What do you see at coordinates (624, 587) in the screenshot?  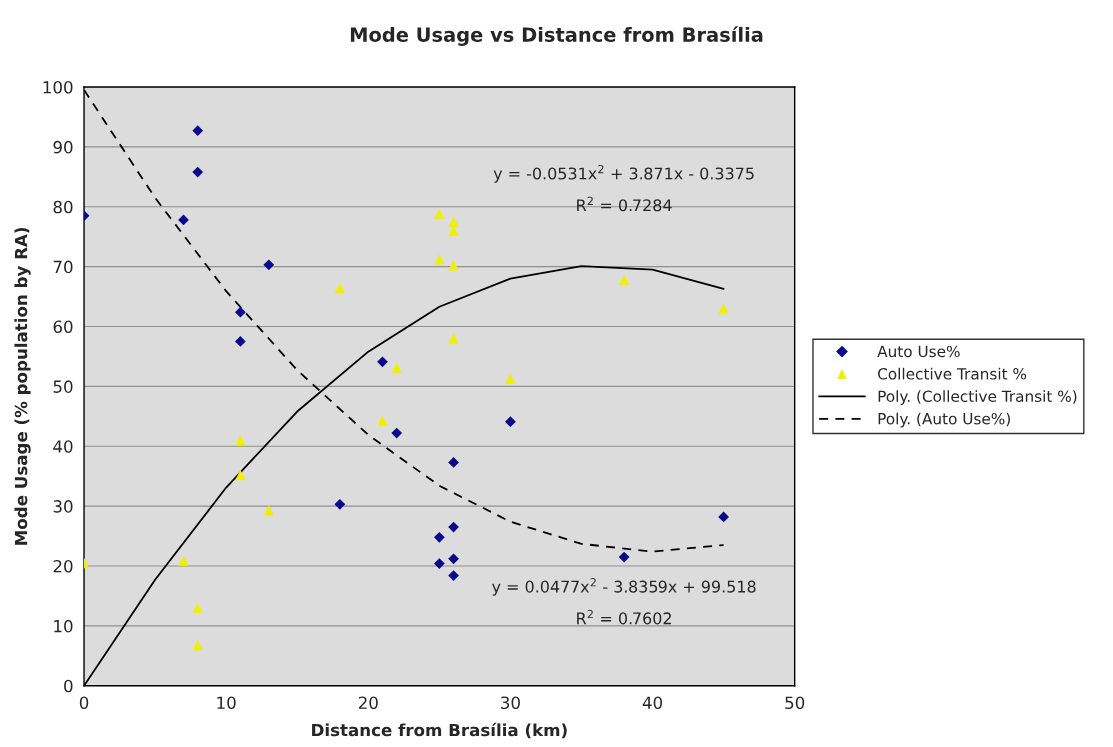 I see `annotation: y = 0.0477x$^{2}$ - 3.8359x + 99.518` at bounding box center [624, 587].